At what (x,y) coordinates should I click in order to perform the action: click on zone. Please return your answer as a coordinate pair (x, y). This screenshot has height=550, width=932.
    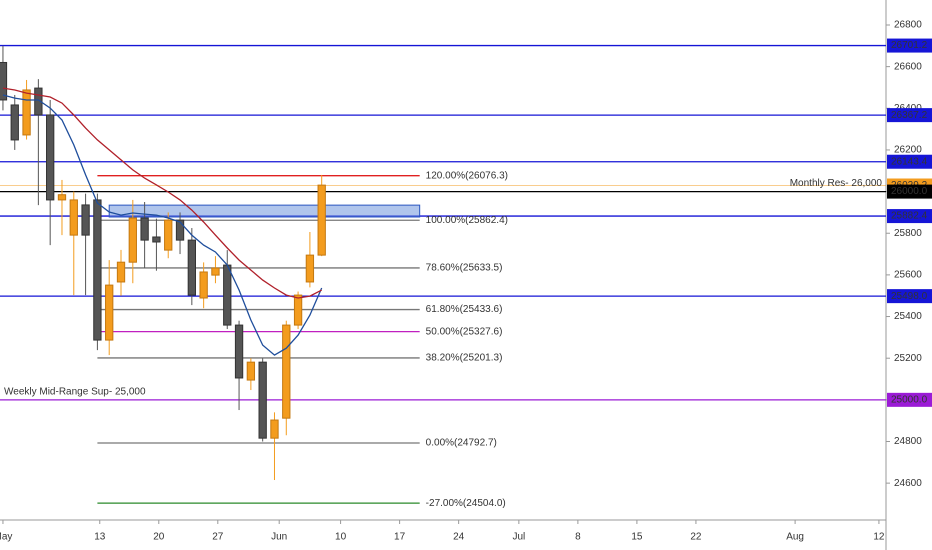
    Looking at the image, I should click on (264, 211).